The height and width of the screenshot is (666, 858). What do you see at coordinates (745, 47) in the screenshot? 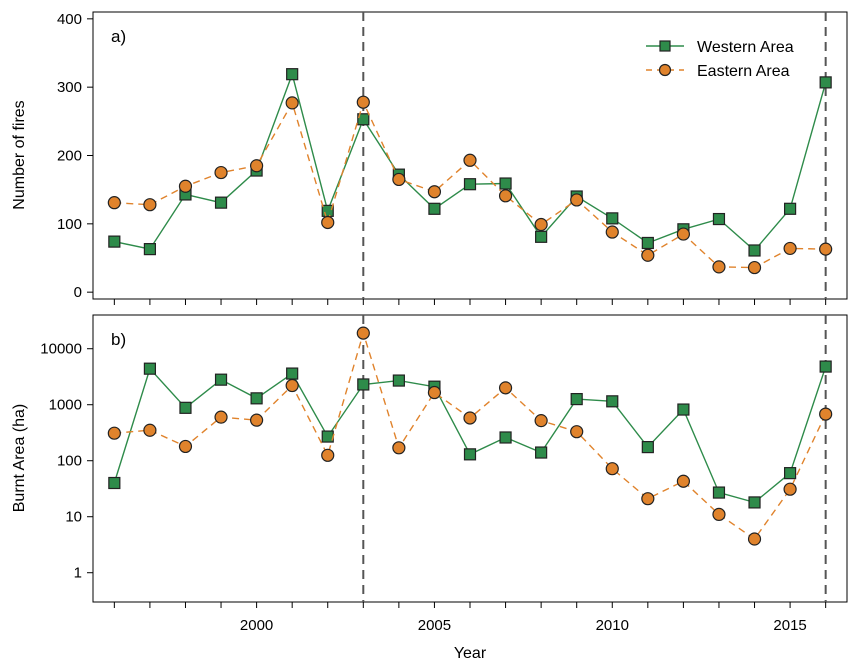
I see `legend-western-label: Western Area` at bounding box center [745, 47].